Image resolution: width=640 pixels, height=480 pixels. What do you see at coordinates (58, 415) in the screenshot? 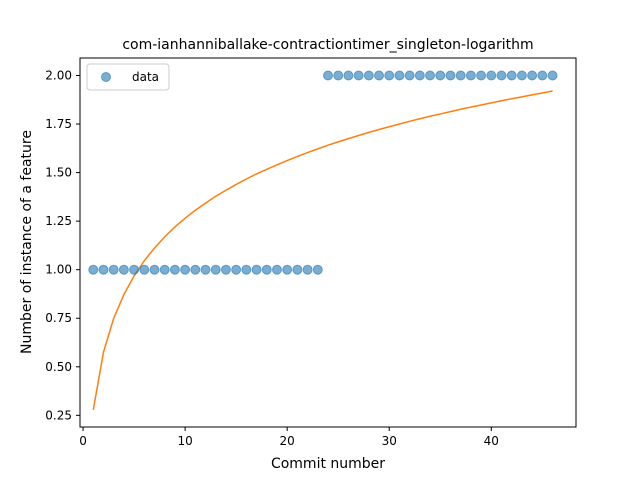
I see `y-tick-label: 0.25` at bounding box center [58, 415].